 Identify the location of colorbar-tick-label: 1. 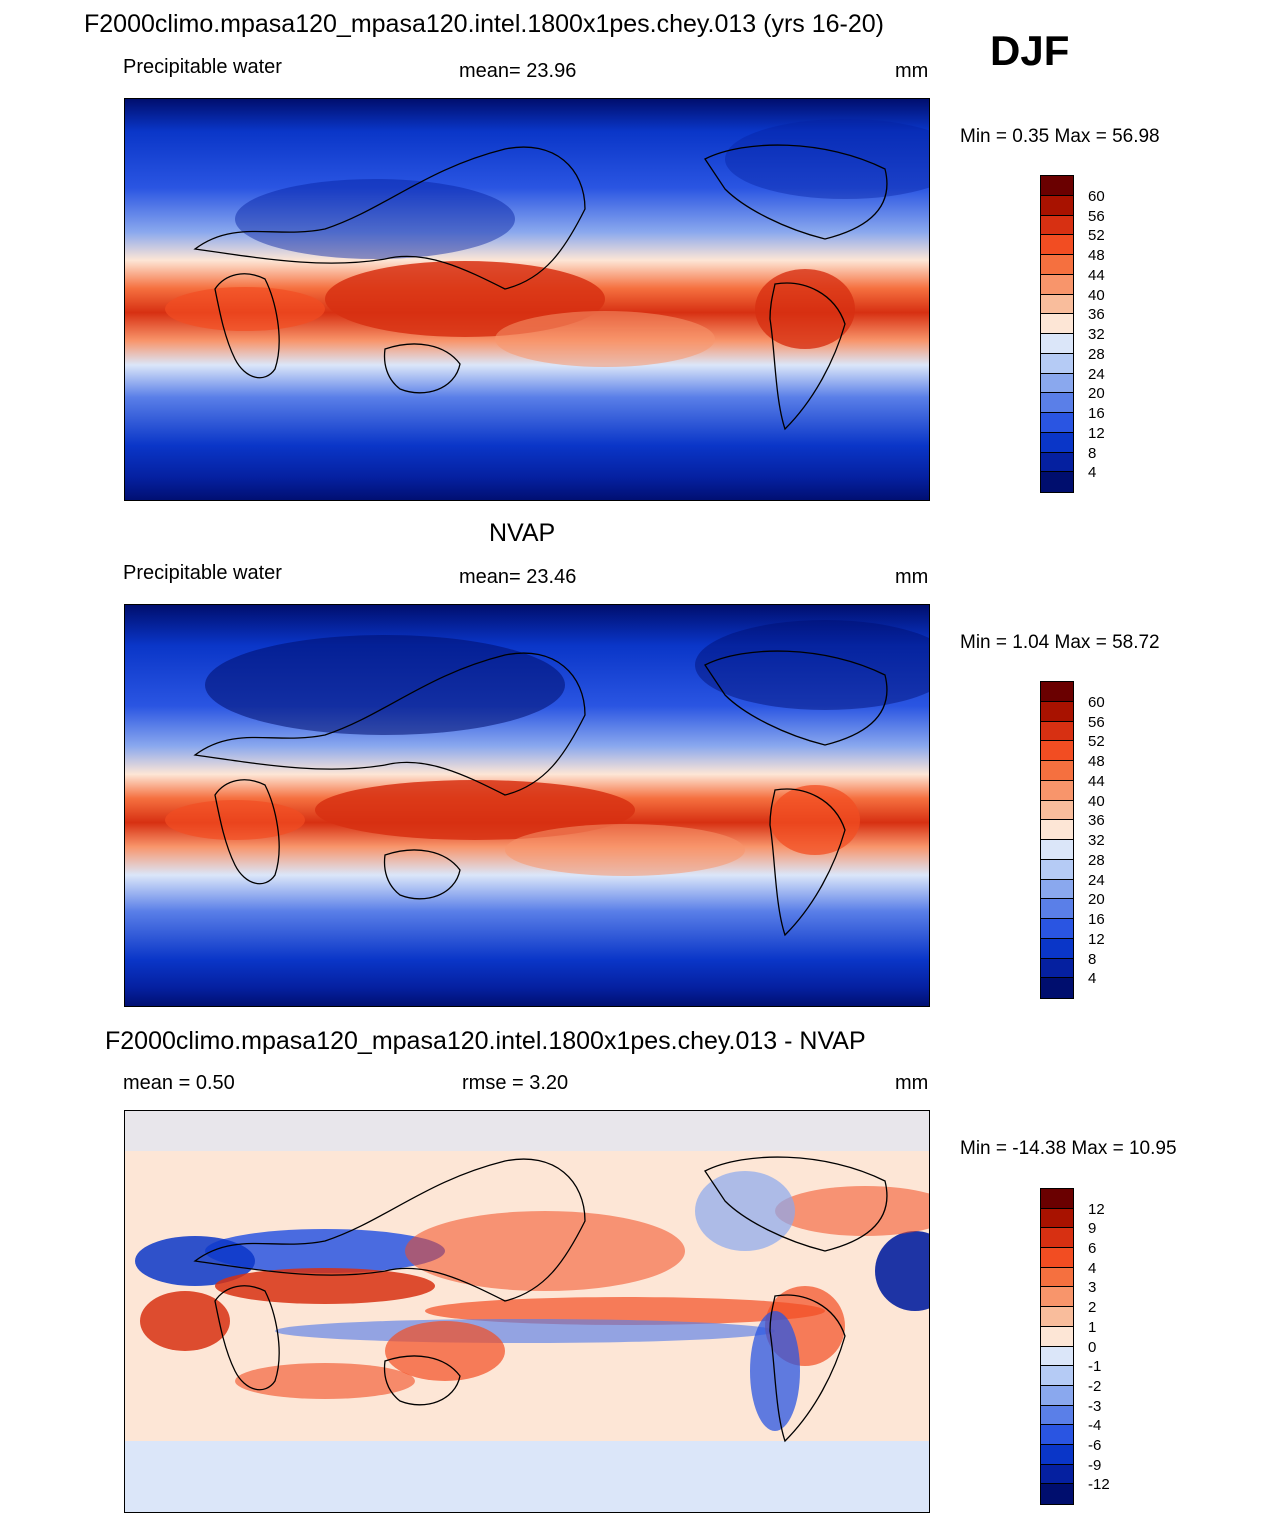
(1092, 1327).